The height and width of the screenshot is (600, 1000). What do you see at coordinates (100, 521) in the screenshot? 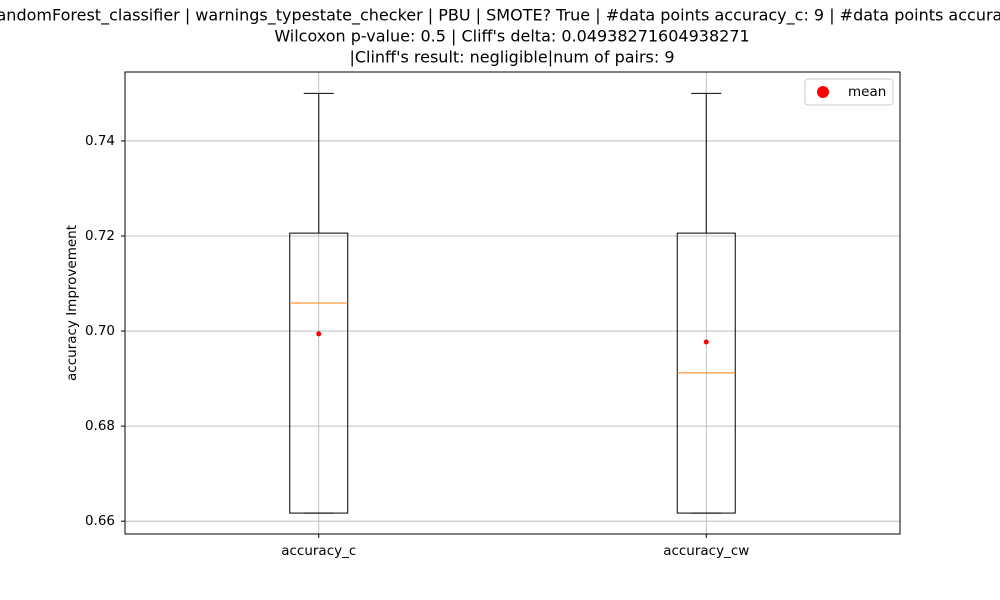
I see `y-tick-label: 0.66` at bounding box center [100, 521].